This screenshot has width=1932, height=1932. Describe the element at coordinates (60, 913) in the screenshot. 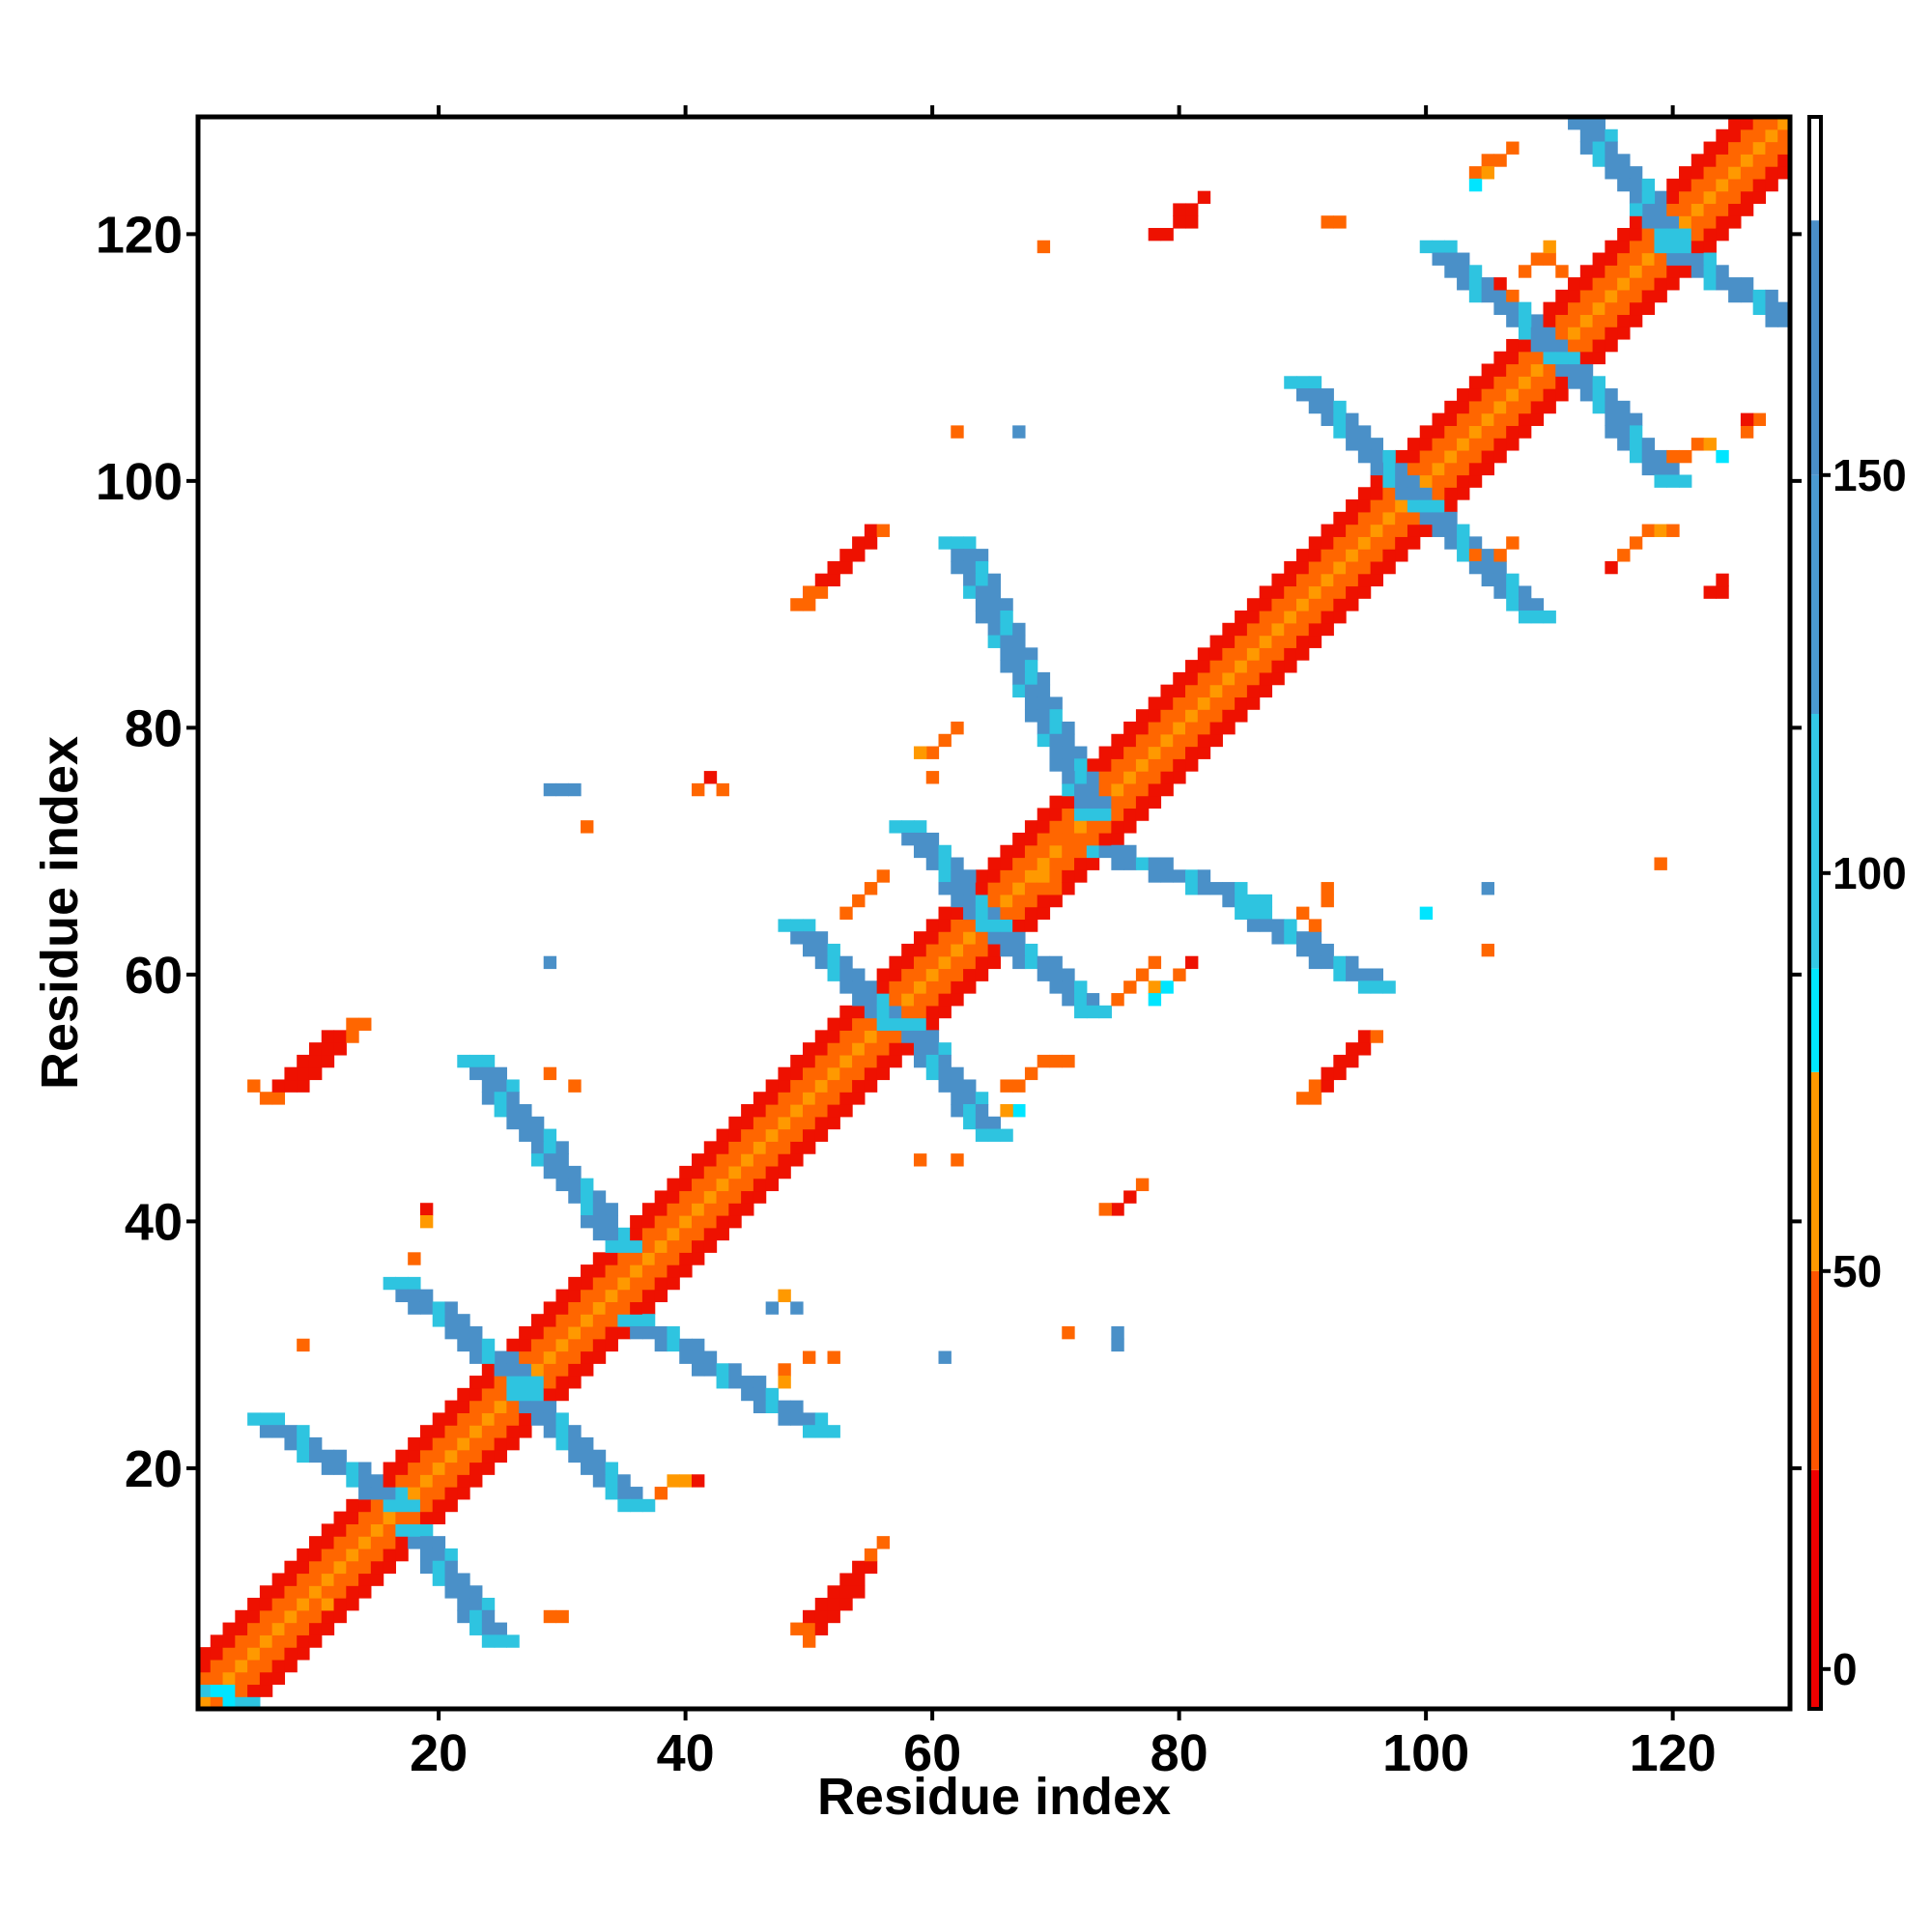

I see `y-axis-label: Residue index` at that location.